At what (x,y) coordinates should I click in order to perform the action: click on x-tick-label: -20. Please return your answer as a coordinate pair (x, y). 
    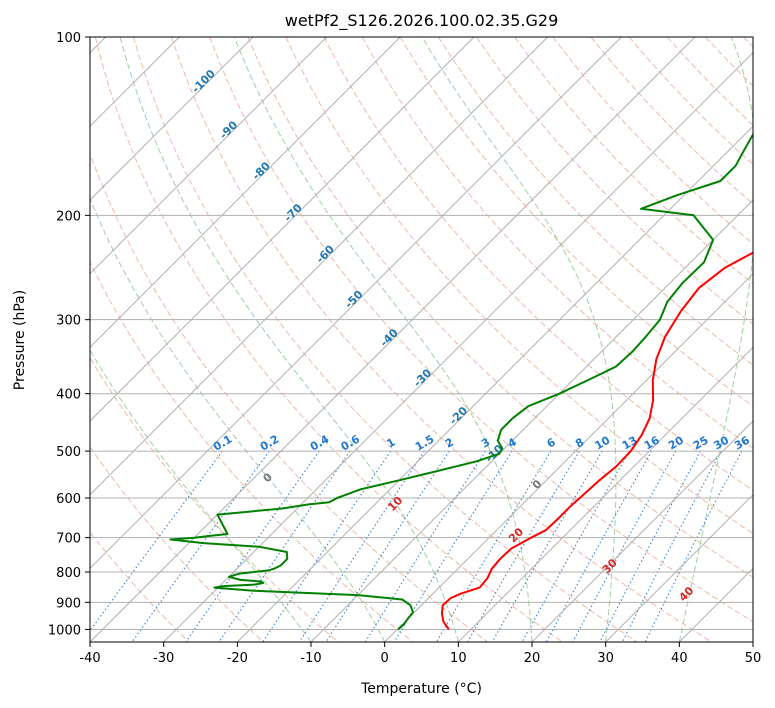
    Looking at the image, I should click on (237, 658).